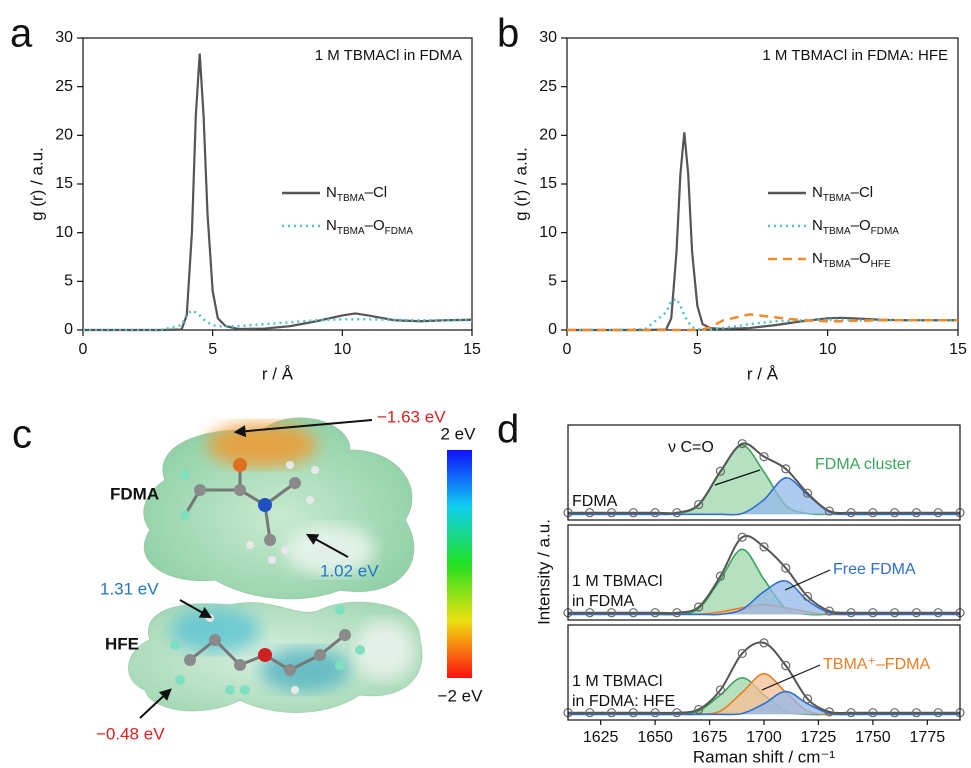  Describe the element at coordinates (508, 34) in the screenshot. I see `panel-letter: b` at that location.